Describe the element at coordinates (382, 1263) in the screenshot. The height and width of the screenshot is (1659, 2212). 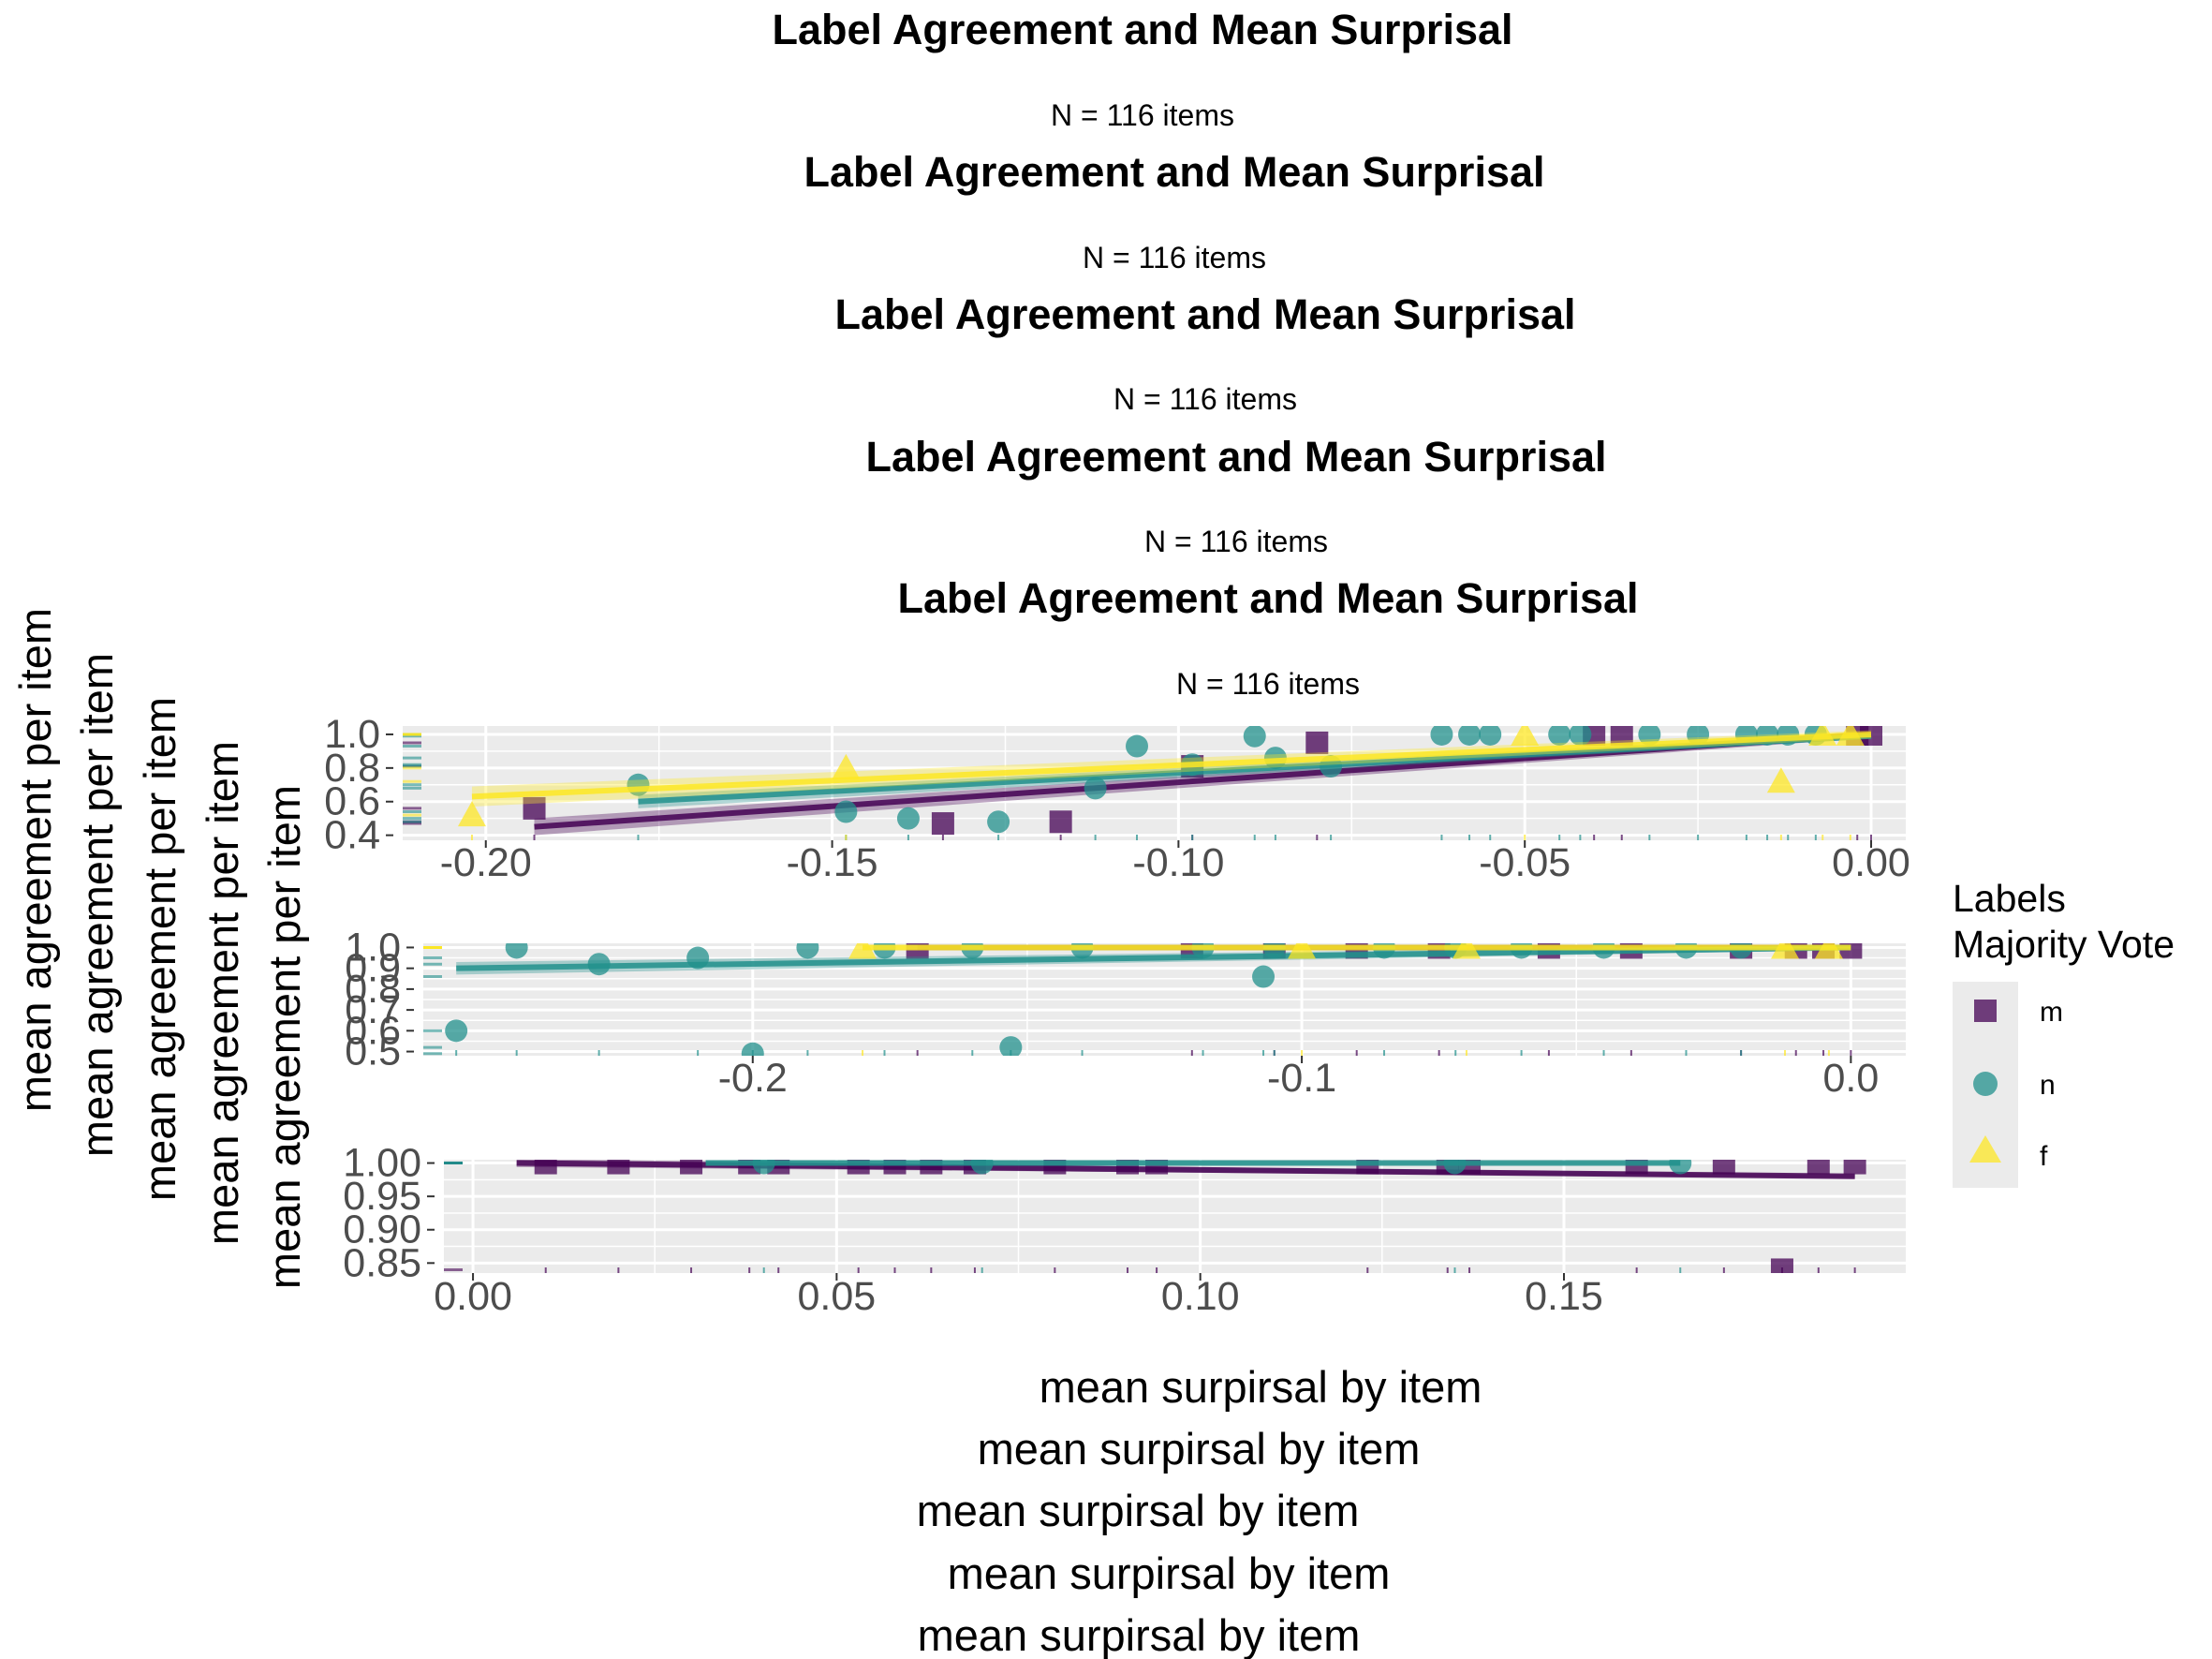
I see `y-tick-label: 0.85` at that location.